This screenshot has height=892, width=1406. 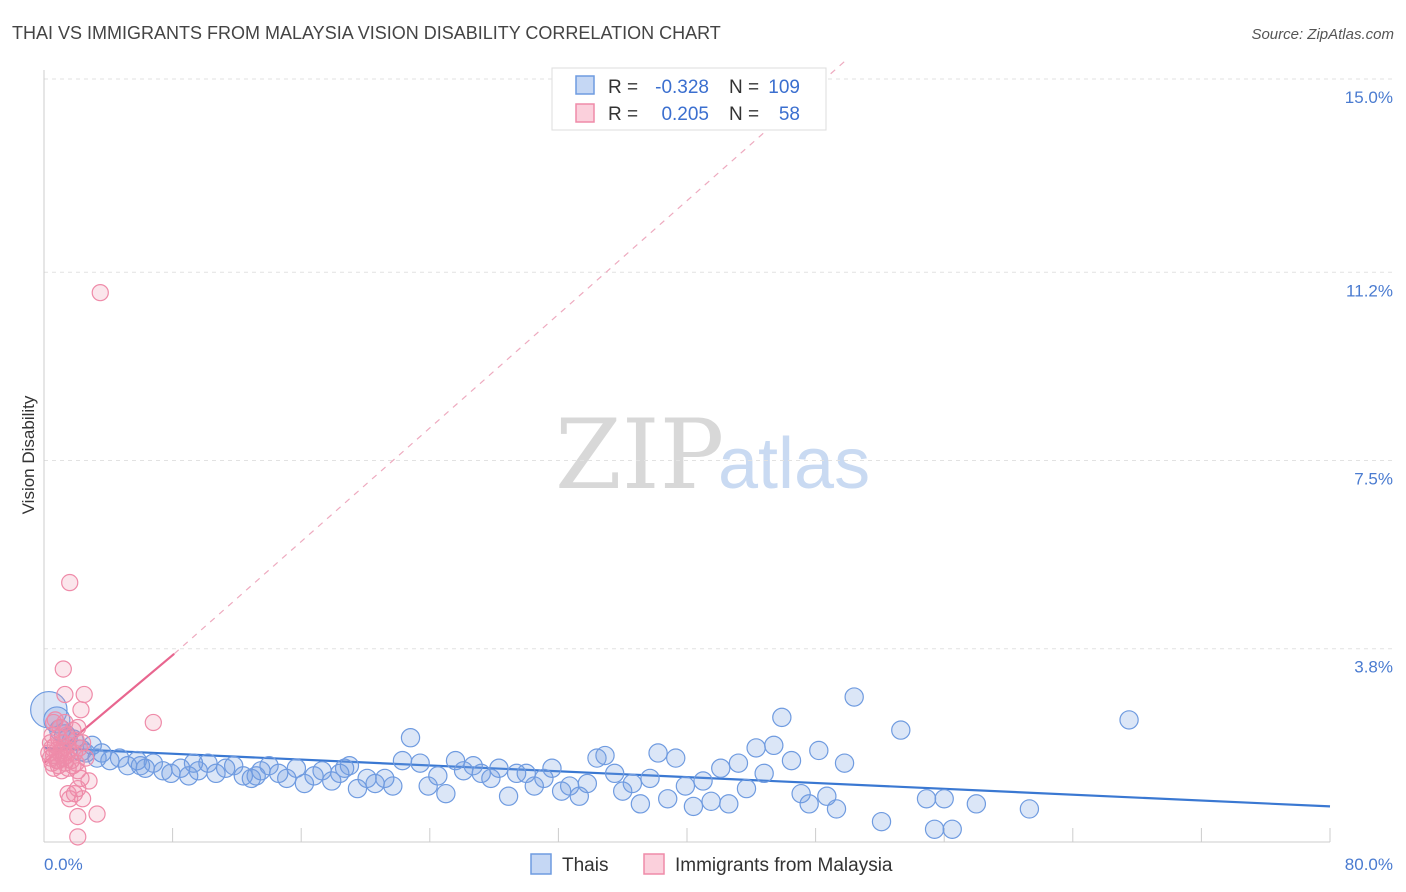 What do you see at coordinates (585, 865) in the screenshot?
I see `bottom-legend-label-thais: Thais` at bounding box center [585, 865].